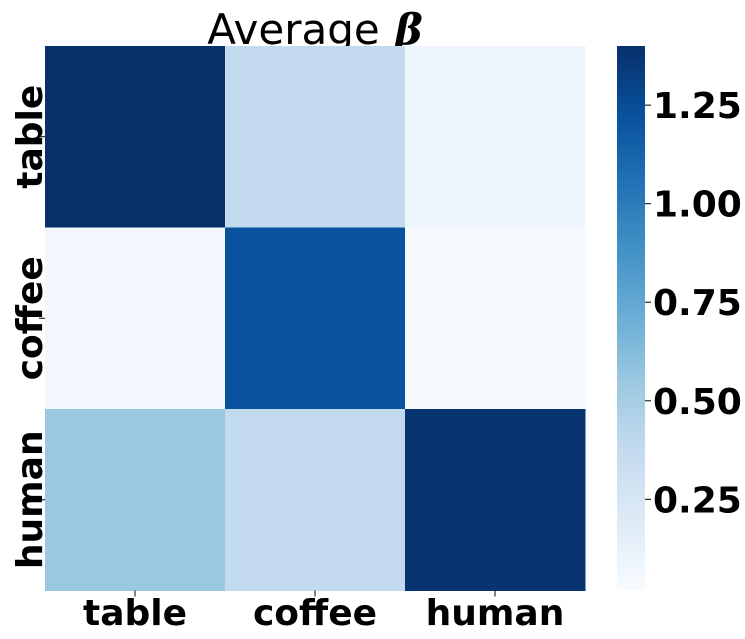  I want to click on heatmap-cell-table-table, so click(135, 137).